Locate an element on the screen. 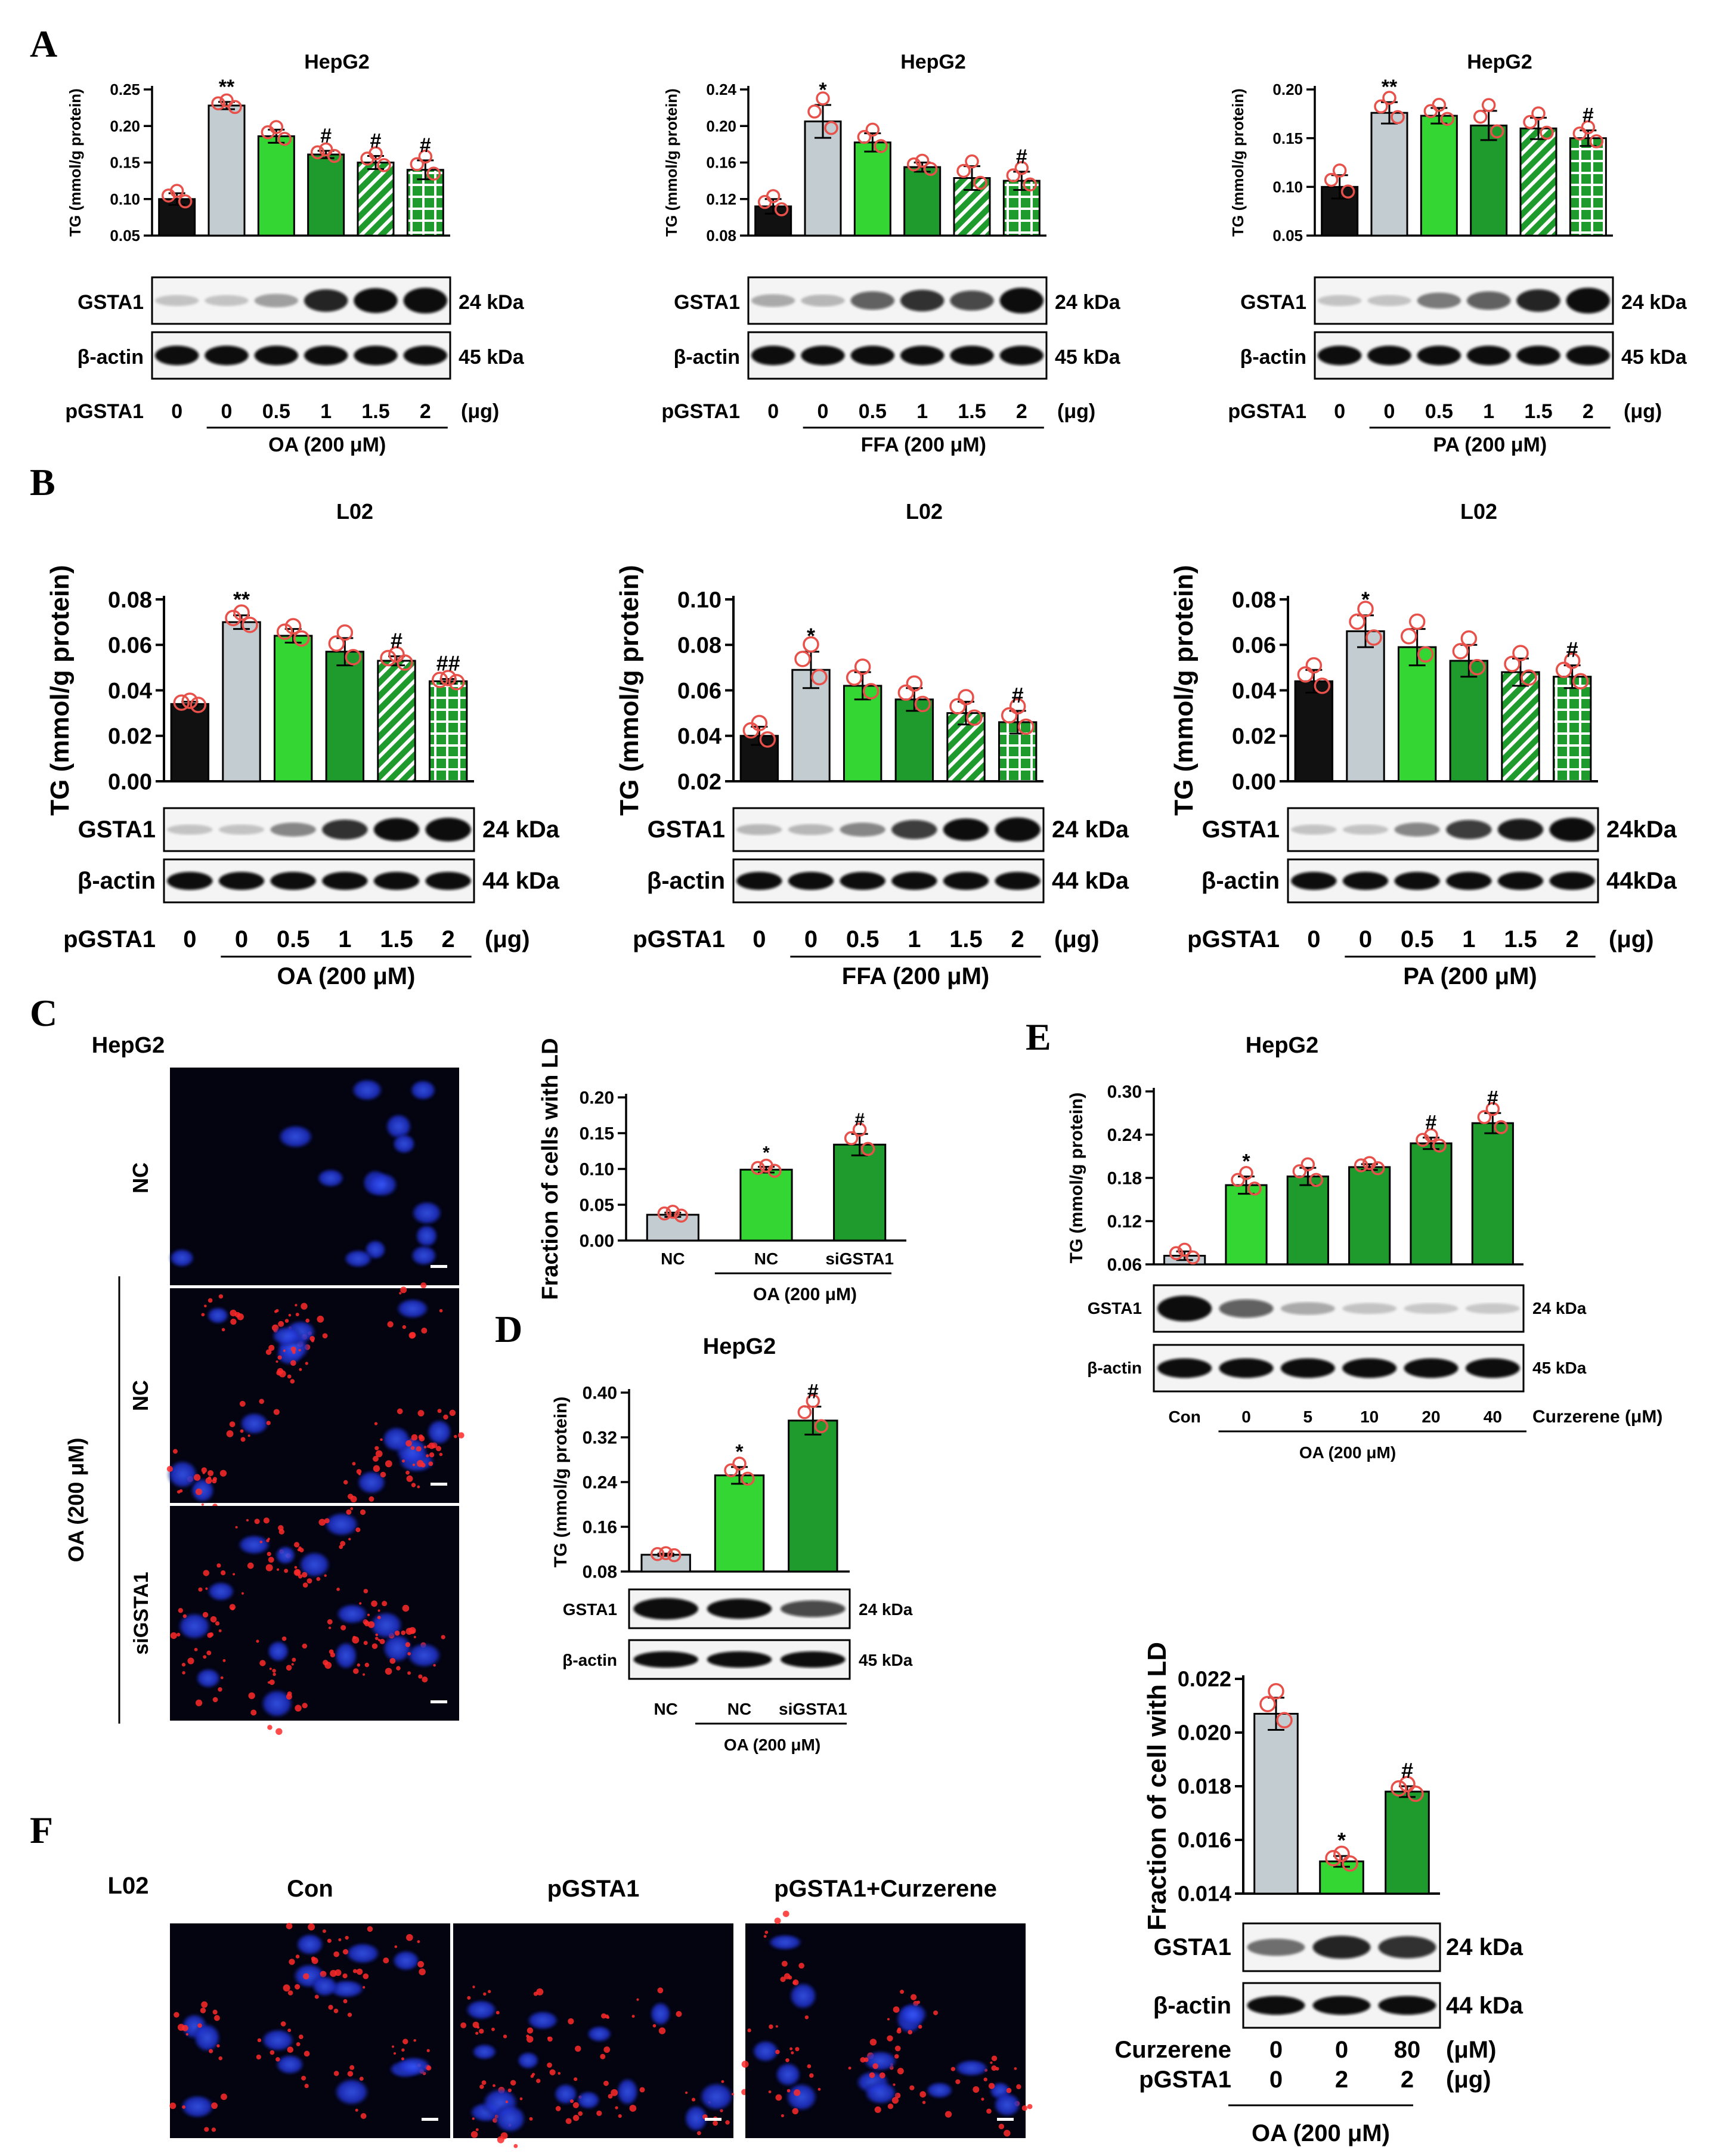 The image size is (1731, 2156). y-tick-label: 0.12 is located at coordinates (1124, 1222).